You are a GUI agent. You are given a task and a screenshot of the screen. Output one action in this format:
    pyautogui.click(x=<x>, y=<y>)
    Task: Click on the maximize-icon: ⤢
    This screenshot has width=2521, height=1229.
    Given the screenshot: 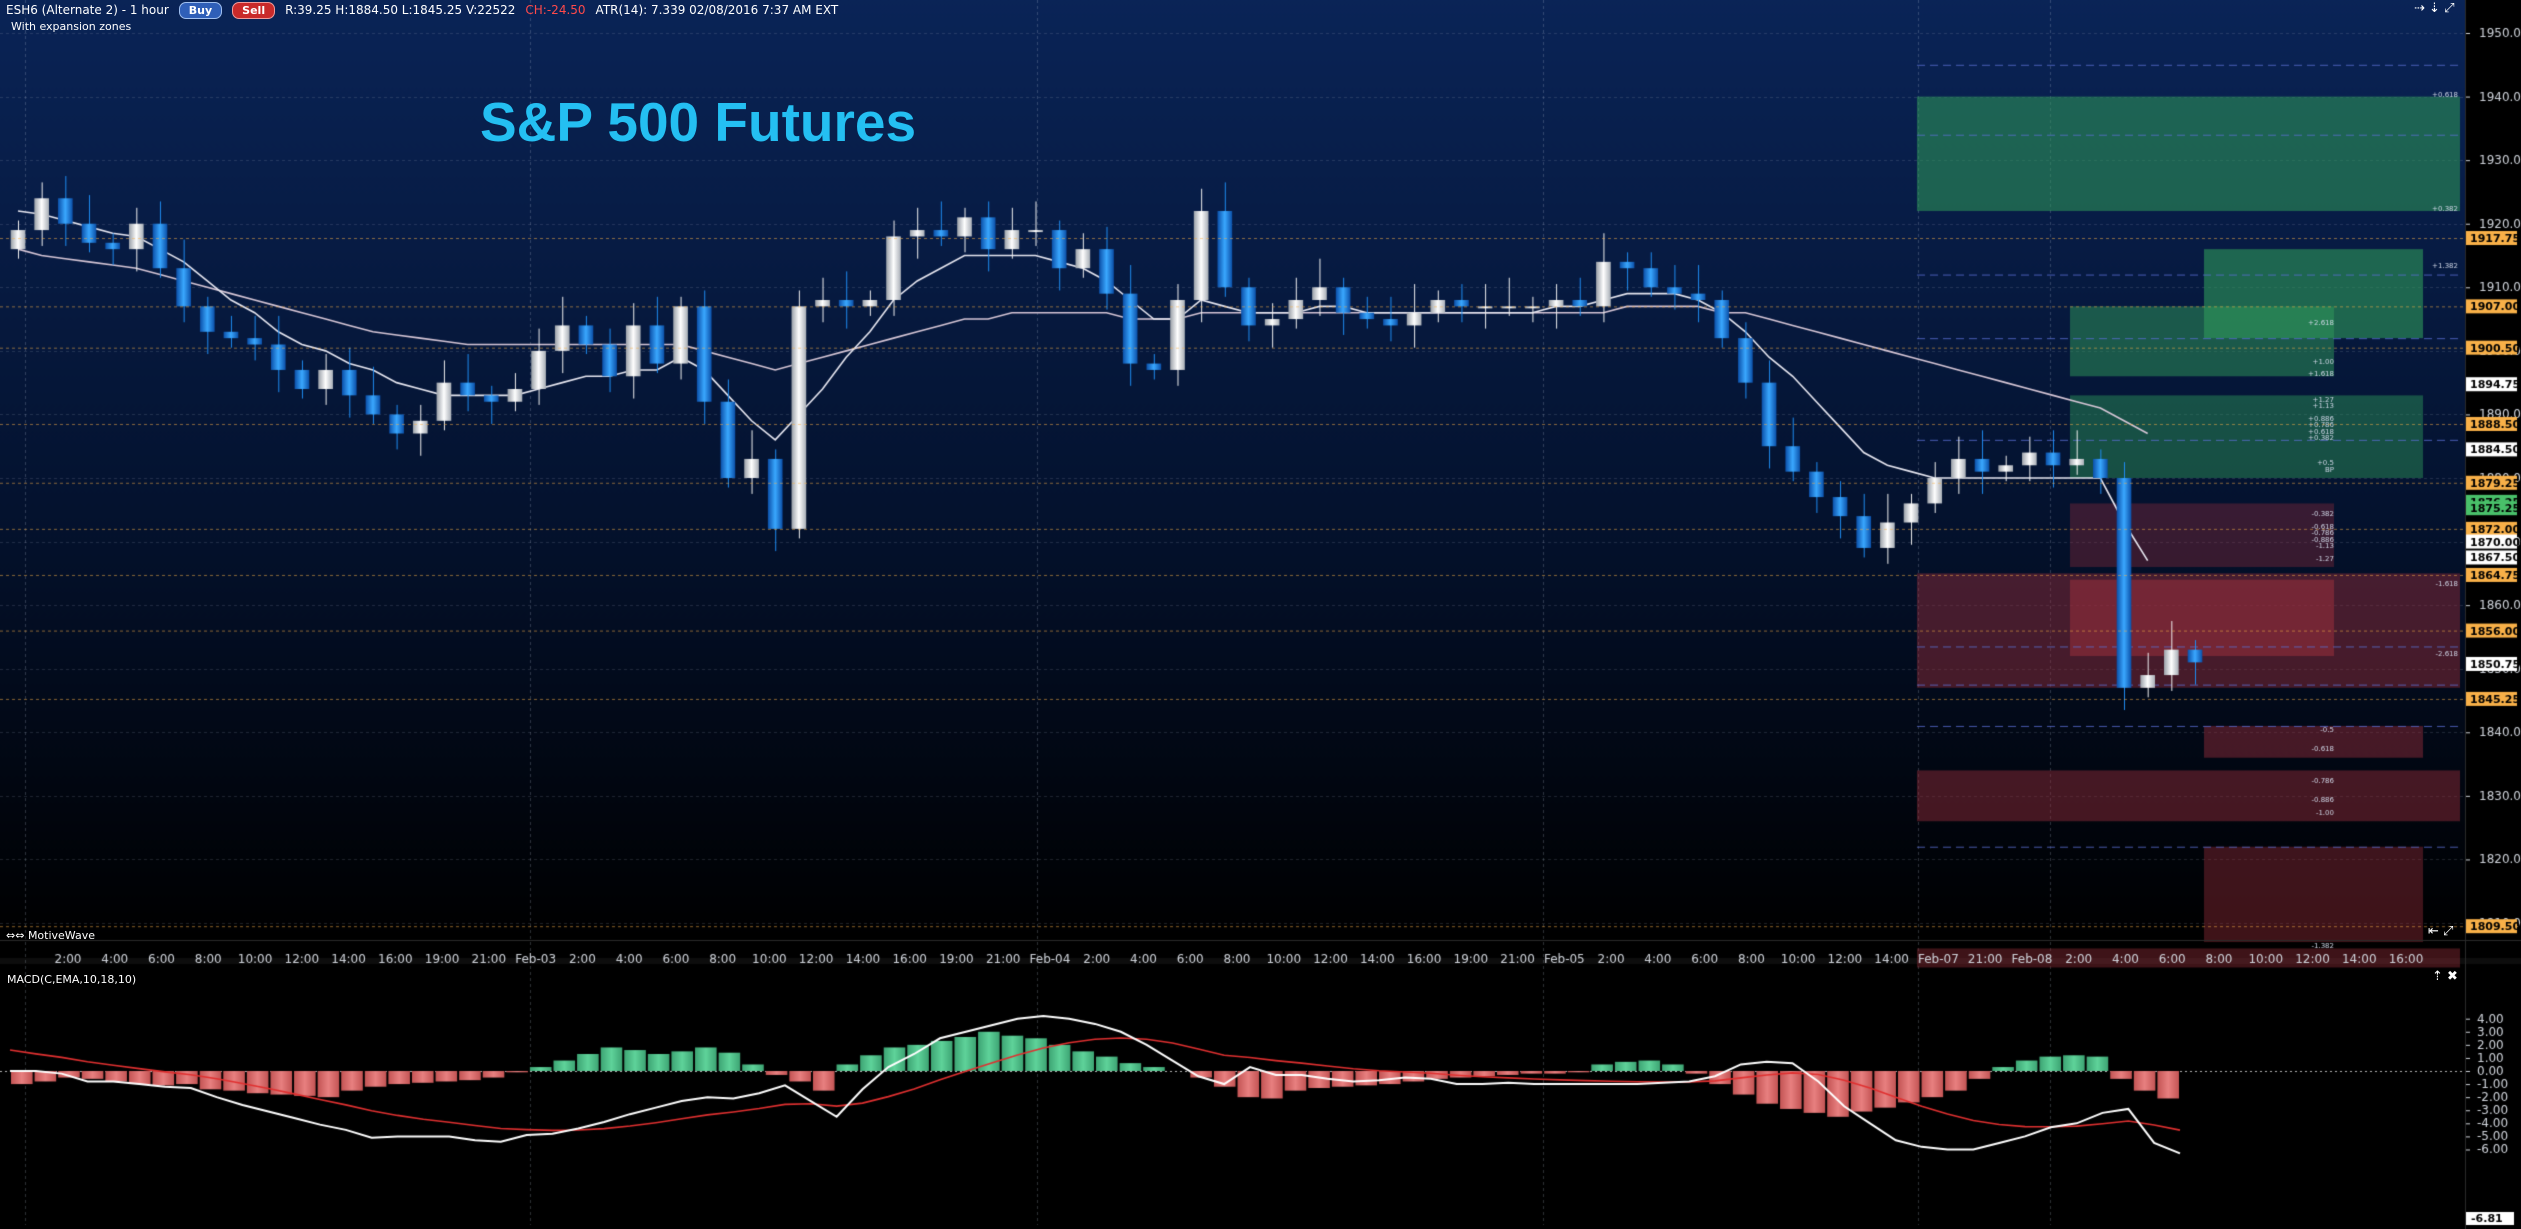 What is the action you would take?
    pyautogui.click(x=2449, y=8)
    